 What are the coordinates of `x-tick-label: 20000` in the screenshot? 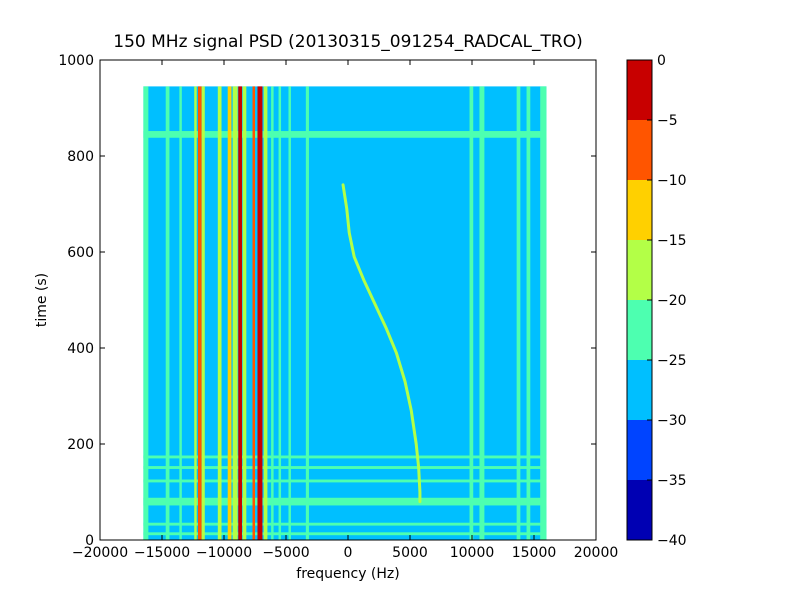 It's located at (596, 553).